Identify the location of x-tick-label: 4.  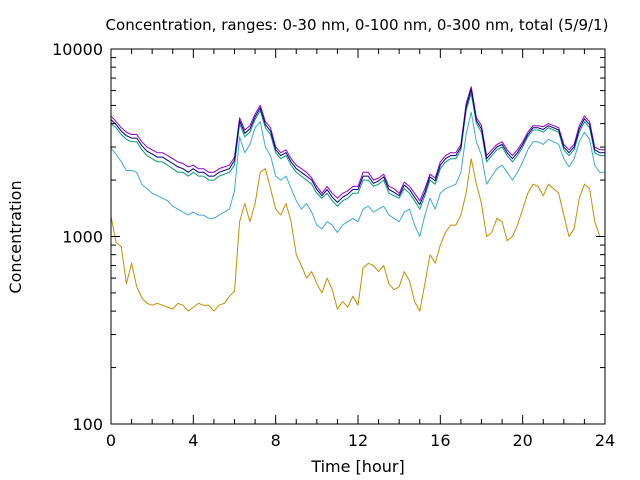
(193, 440).